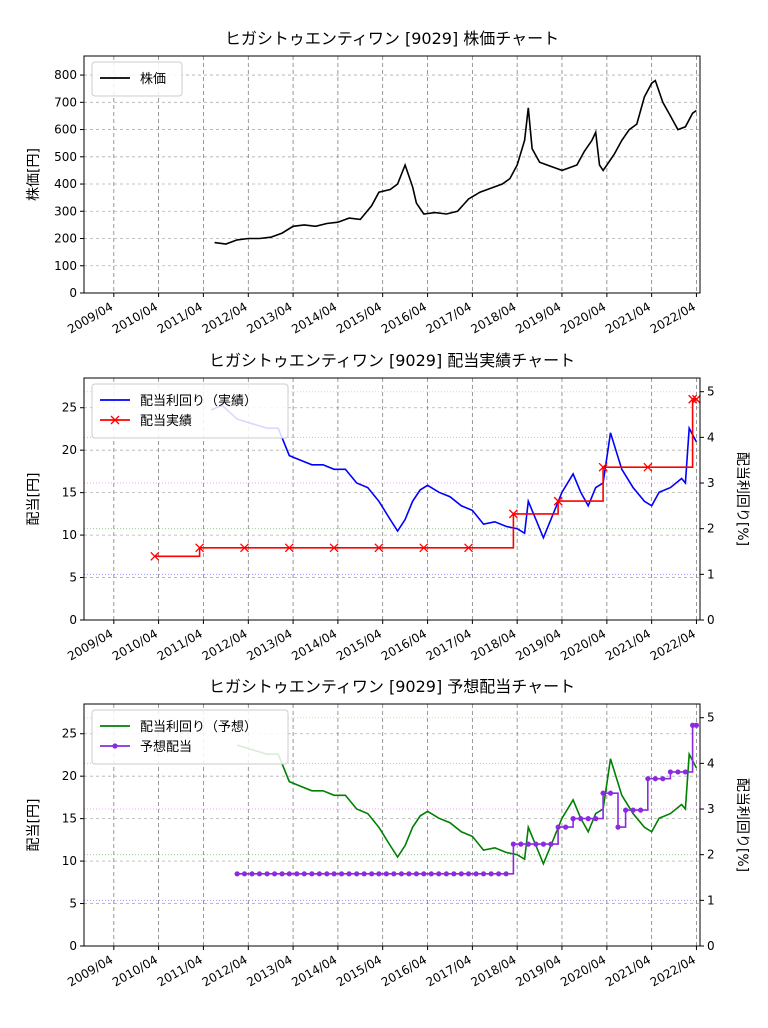 This screenshot has width=768, height=1028. What do you see at coordinates (153, 79) in the screenshot?
I see `legend-label: 株価` at bounding box center [153, 79].